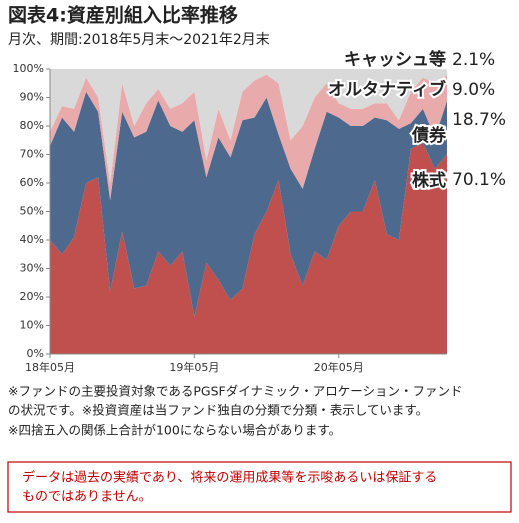 The image size is (519, 523). Describe the element at coordinates (32, 325) in the screenshot. I see `y-tick-label: 10%` at that location.